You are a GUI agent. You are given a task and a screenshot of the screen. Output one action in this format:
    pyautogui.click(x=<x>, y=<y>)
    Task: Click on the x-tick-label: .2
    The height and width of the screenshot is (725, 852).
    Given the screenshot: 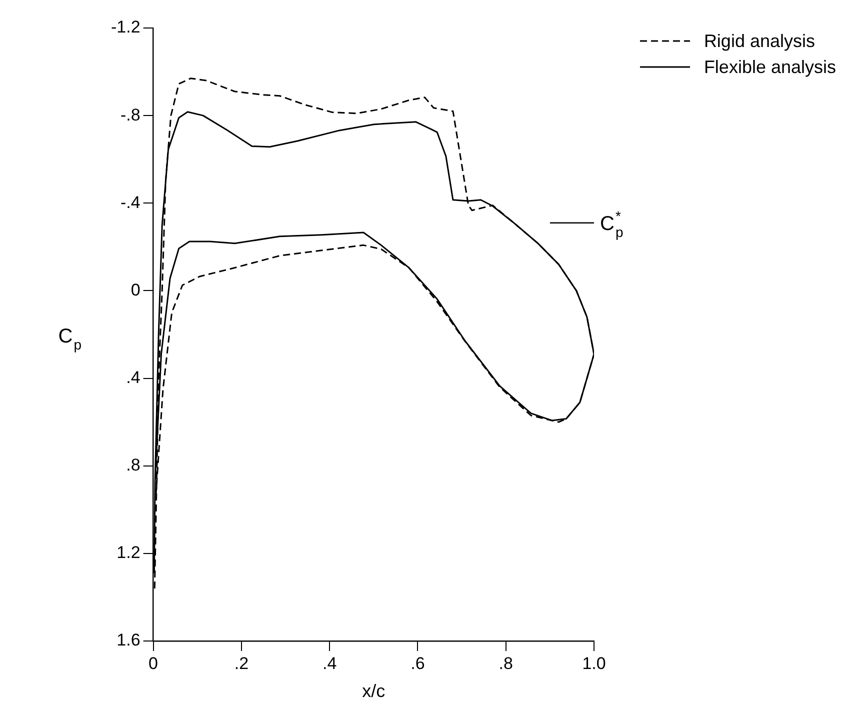 What is the action you would take?
    pyautogui.click(x=241, y=663)
    